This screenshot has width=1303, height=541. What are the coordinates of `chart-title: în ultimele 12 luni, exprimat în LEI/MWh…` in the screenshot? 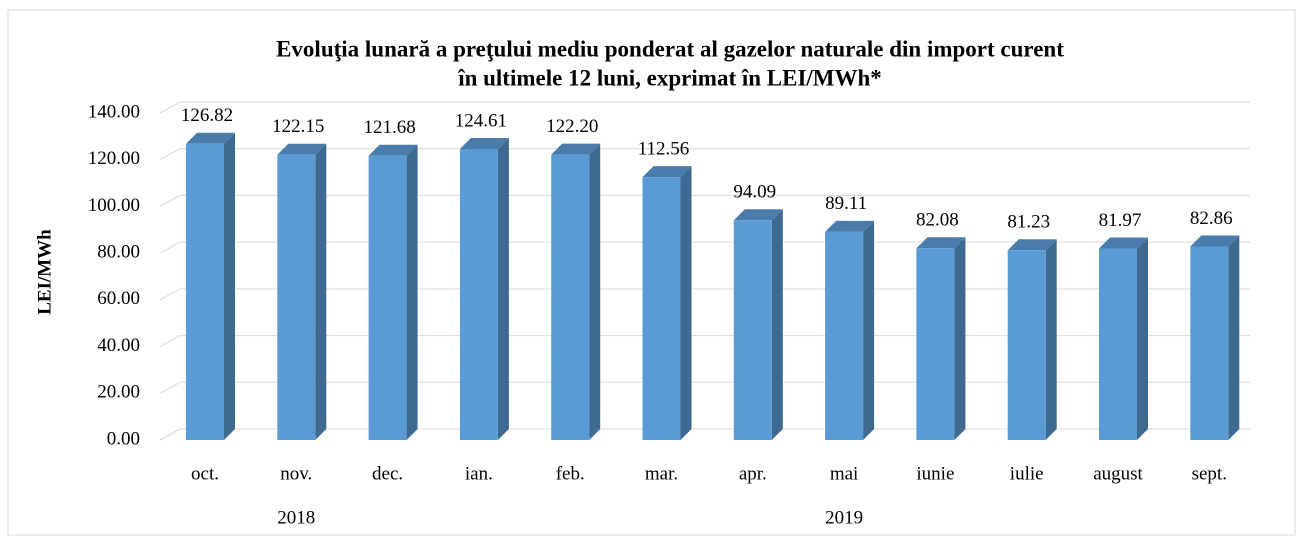 It's located at (669, 77).